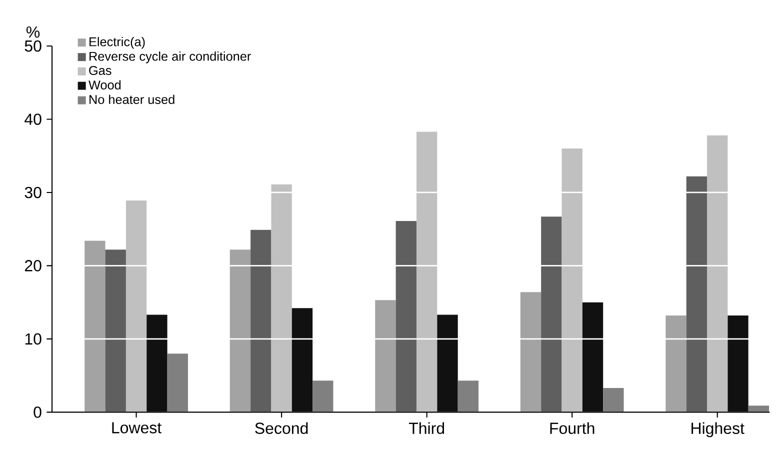  Describe the element at coordinates (426, 428) in the screenshot. I see `x-tick-label: Third` at that location.